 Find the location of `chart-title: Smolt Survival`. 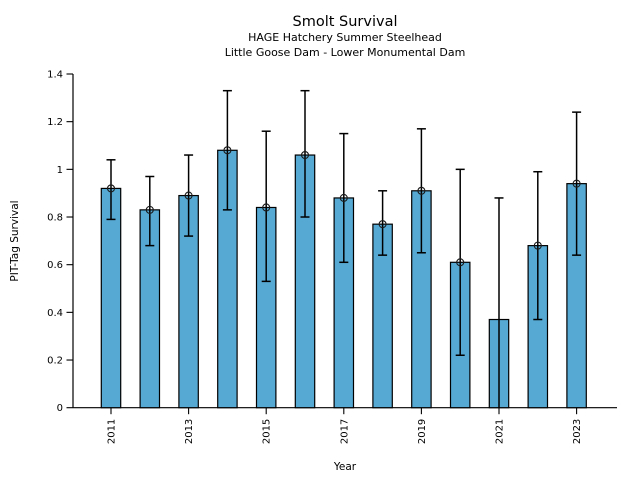

chart-title: Smolt Survival is located at coordinates (345, 22).